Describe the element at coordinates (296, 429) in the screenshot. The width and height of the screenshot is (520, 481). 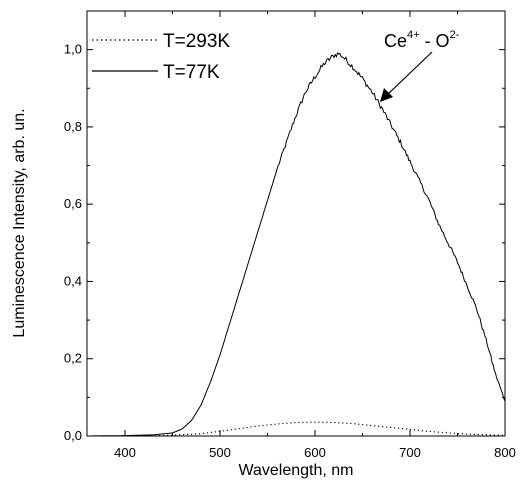
I see `series-line-t293` at that location.